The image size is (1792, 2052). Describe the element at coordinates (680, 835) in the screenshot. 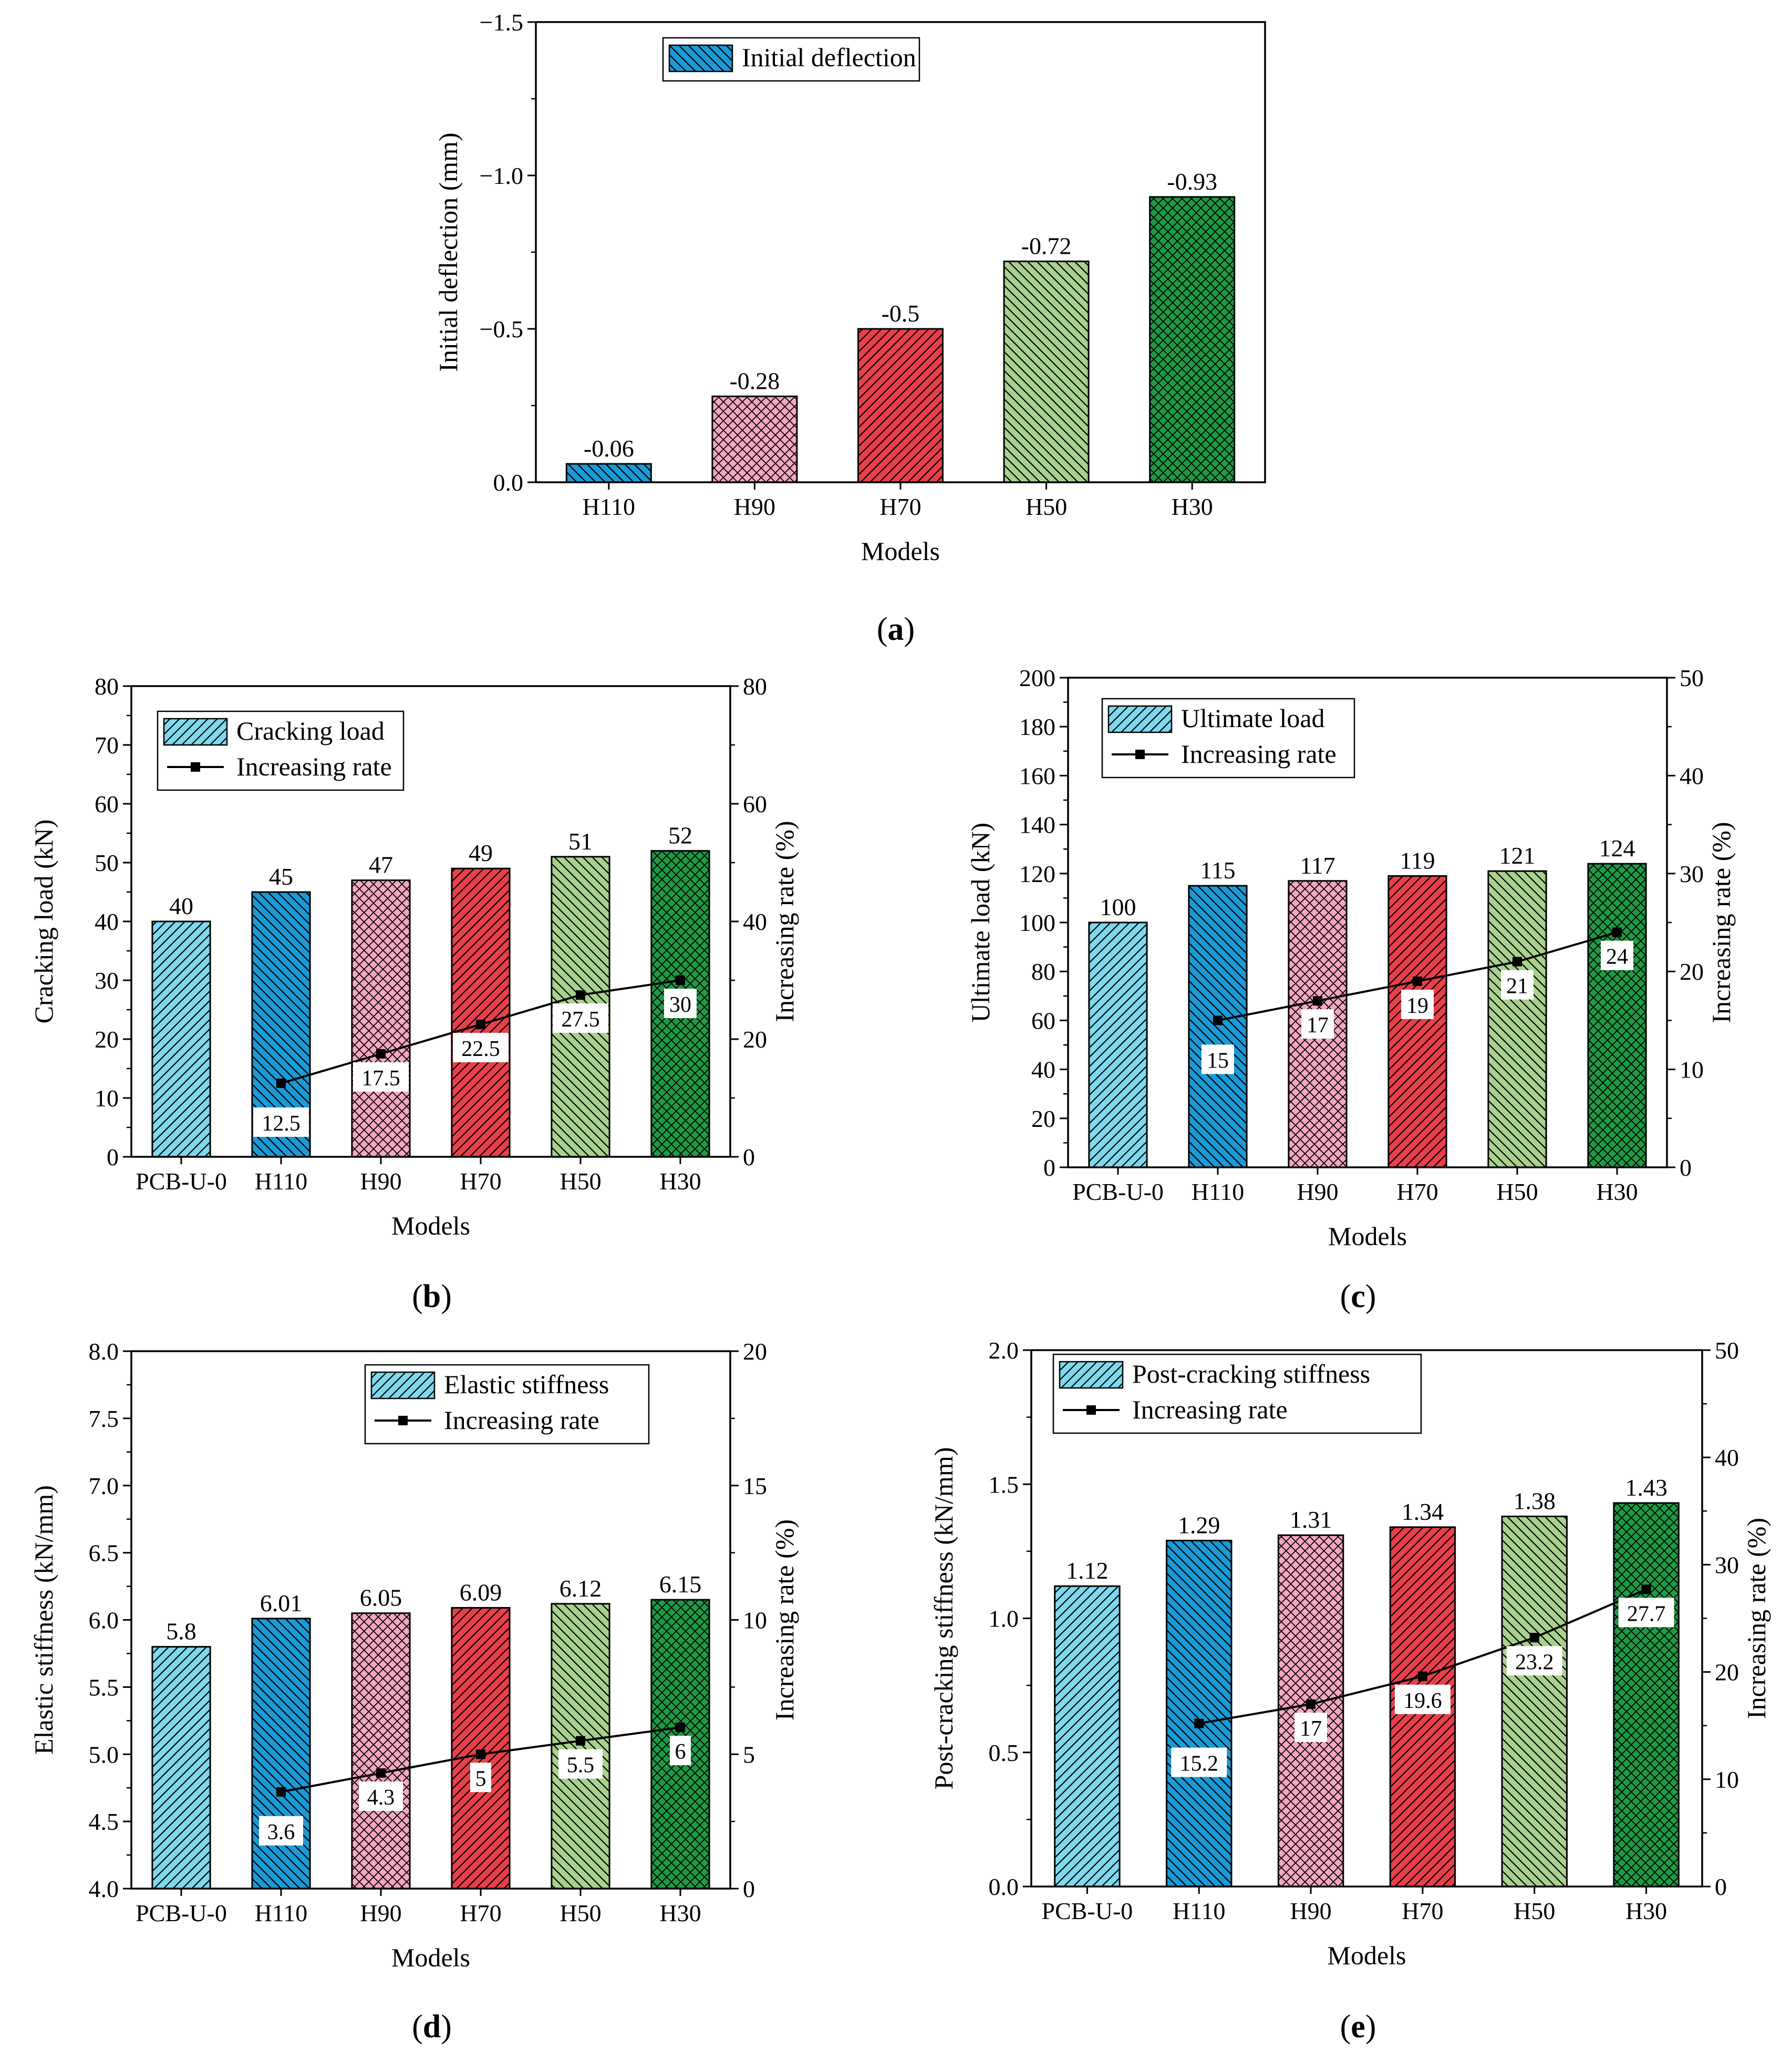

I see `bar-value-label: 52` at that location.